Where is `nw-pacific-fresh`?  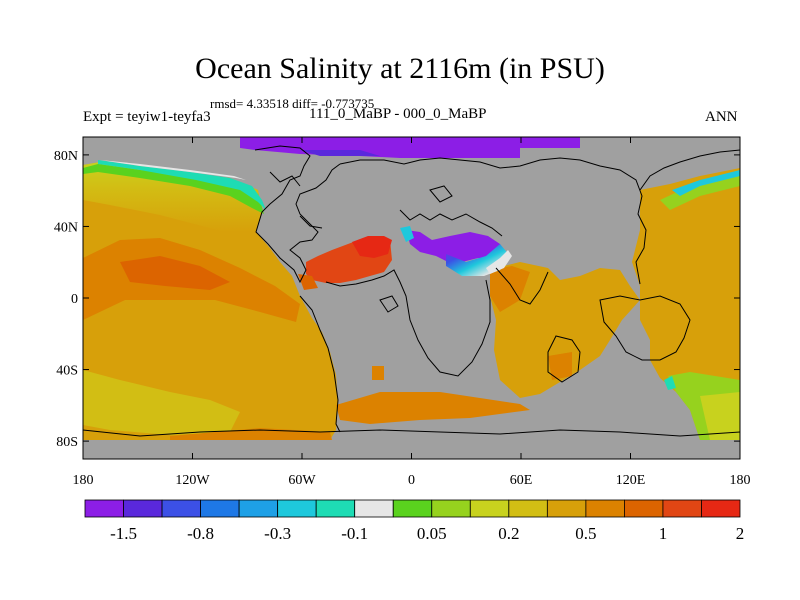 nw-pacific-fresh is located at coordinates (706, 183).